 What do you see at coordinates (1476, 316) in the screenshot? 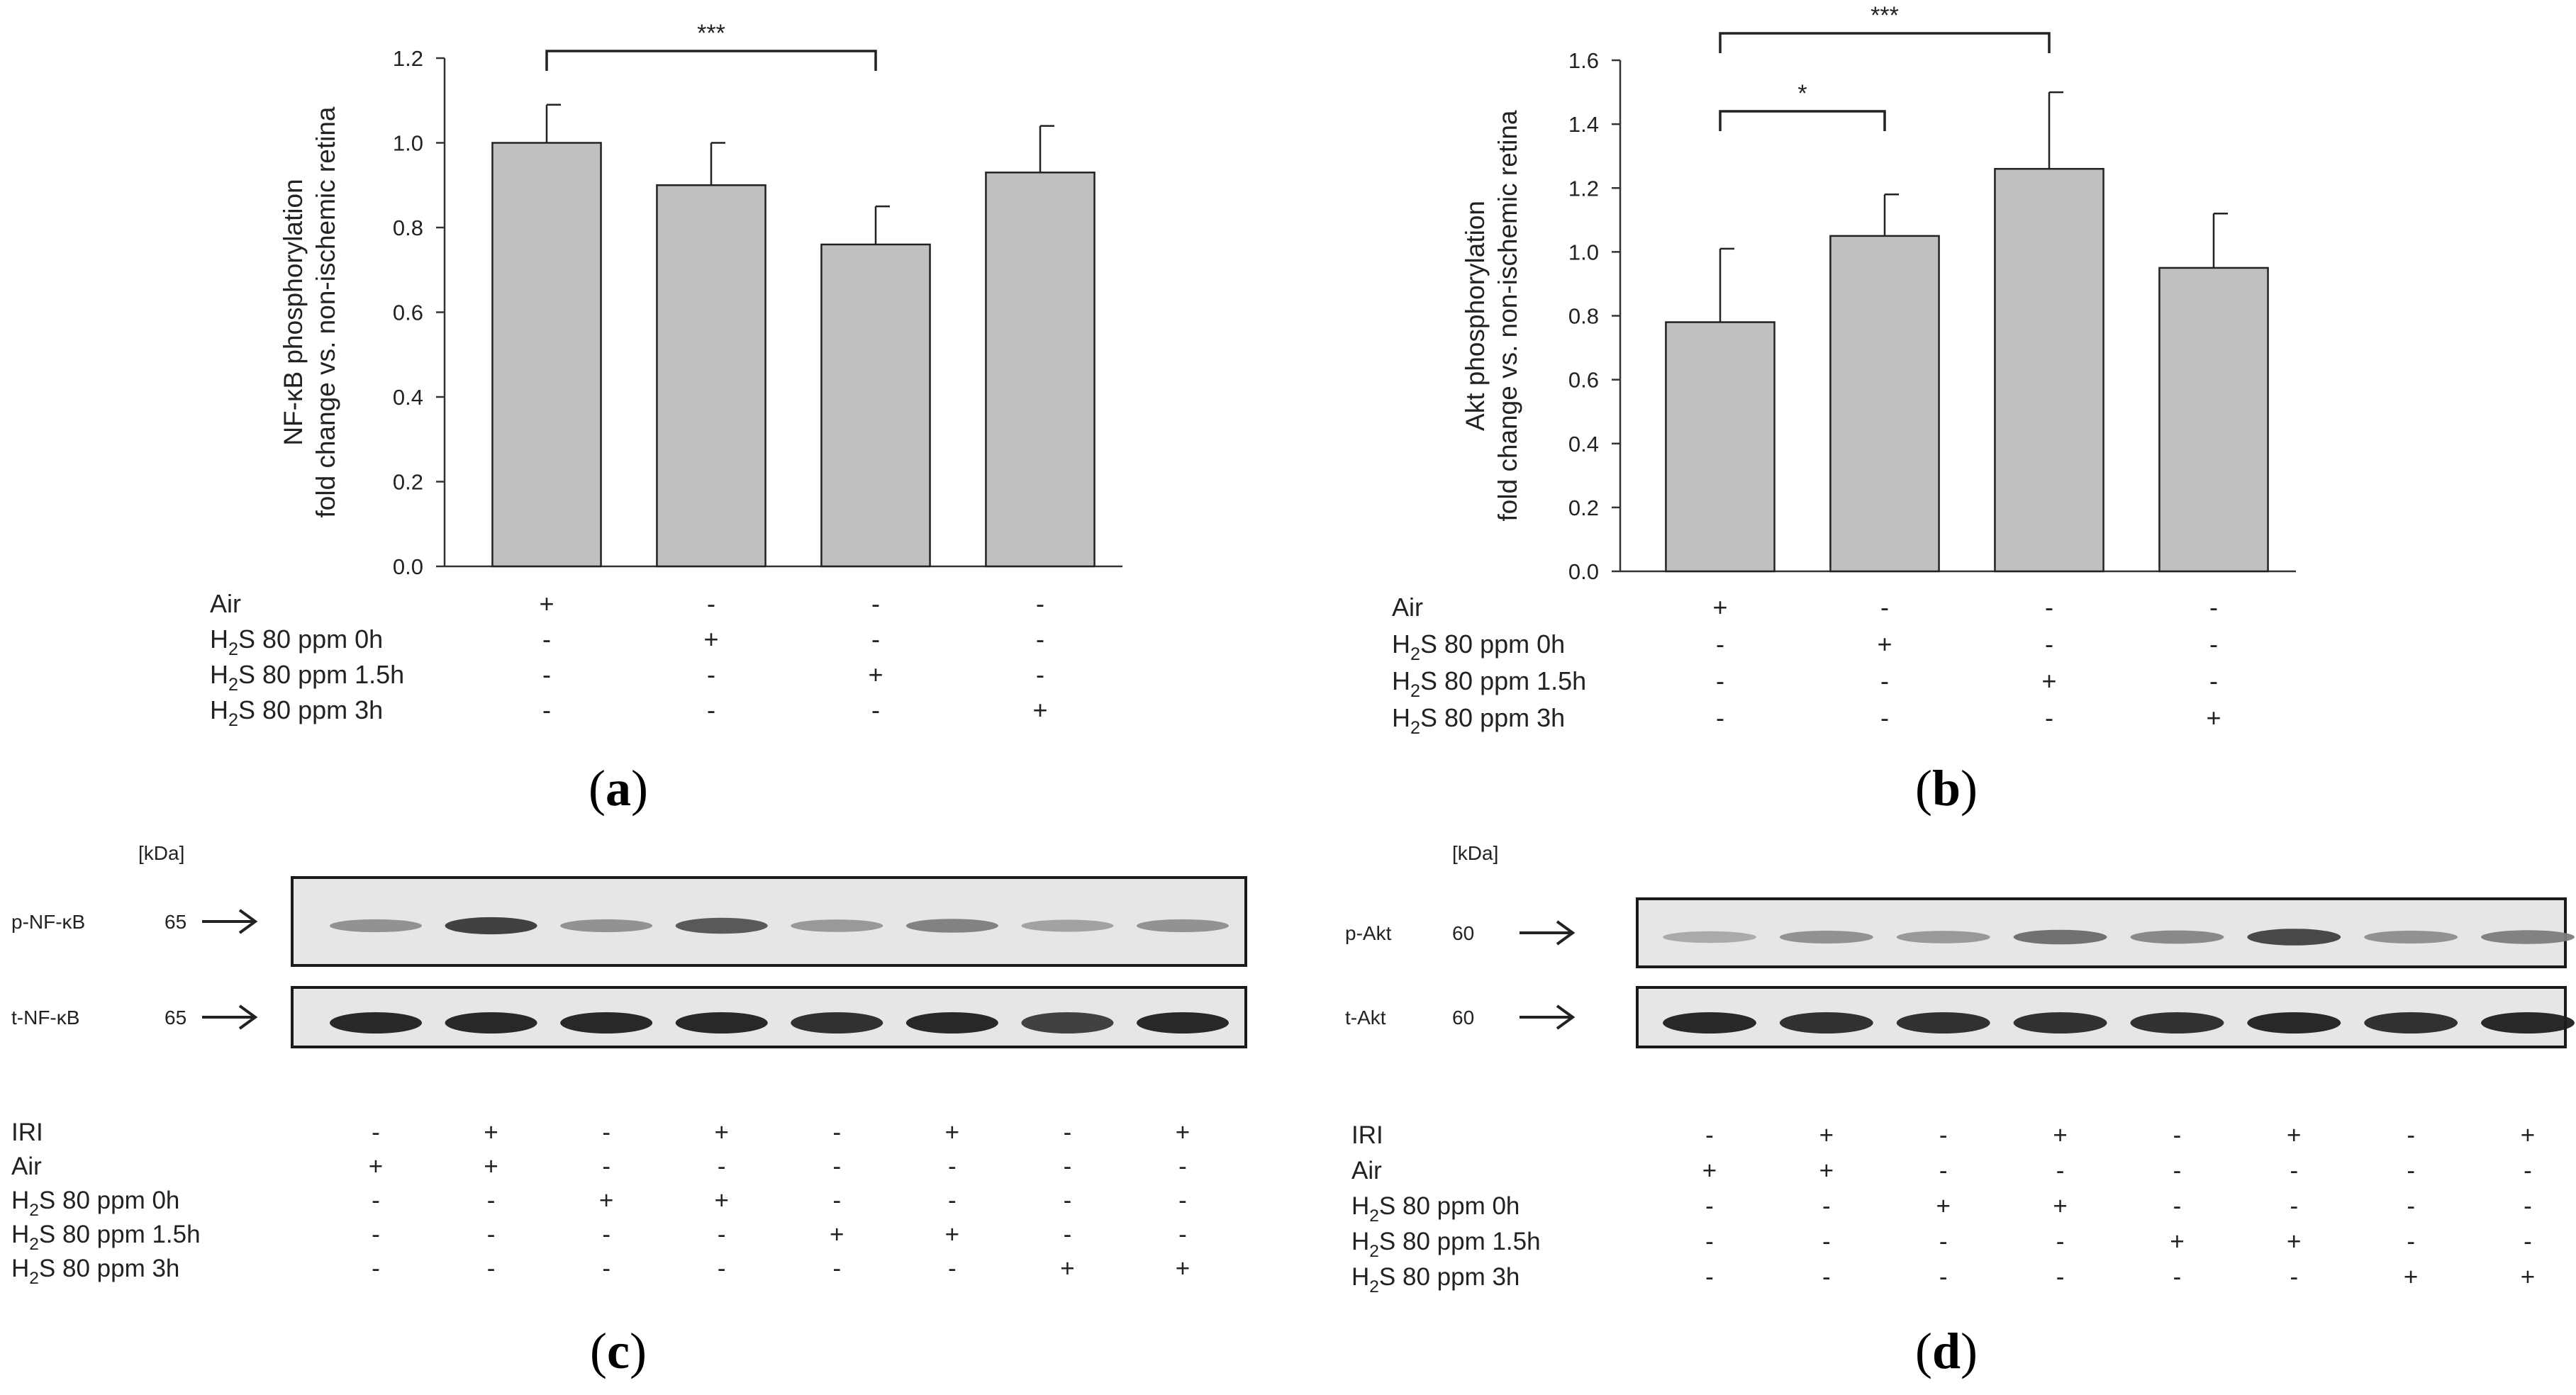
I see `y-axis-label-line: Akt phosphorylation` at bounding box center [1476, 316].